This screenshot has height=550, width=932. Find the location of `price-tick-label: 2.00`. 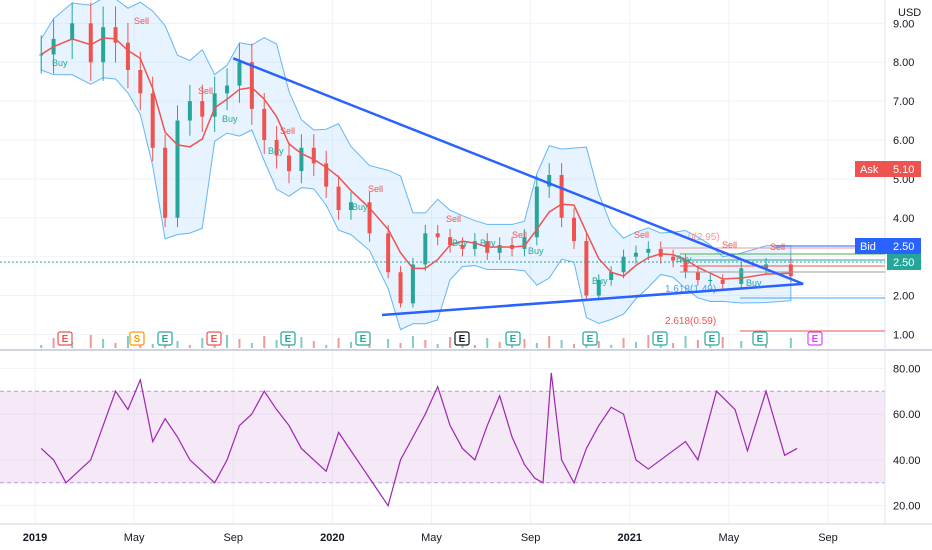

price-tick-label: 2.00 is located at coordinates (903, 297).